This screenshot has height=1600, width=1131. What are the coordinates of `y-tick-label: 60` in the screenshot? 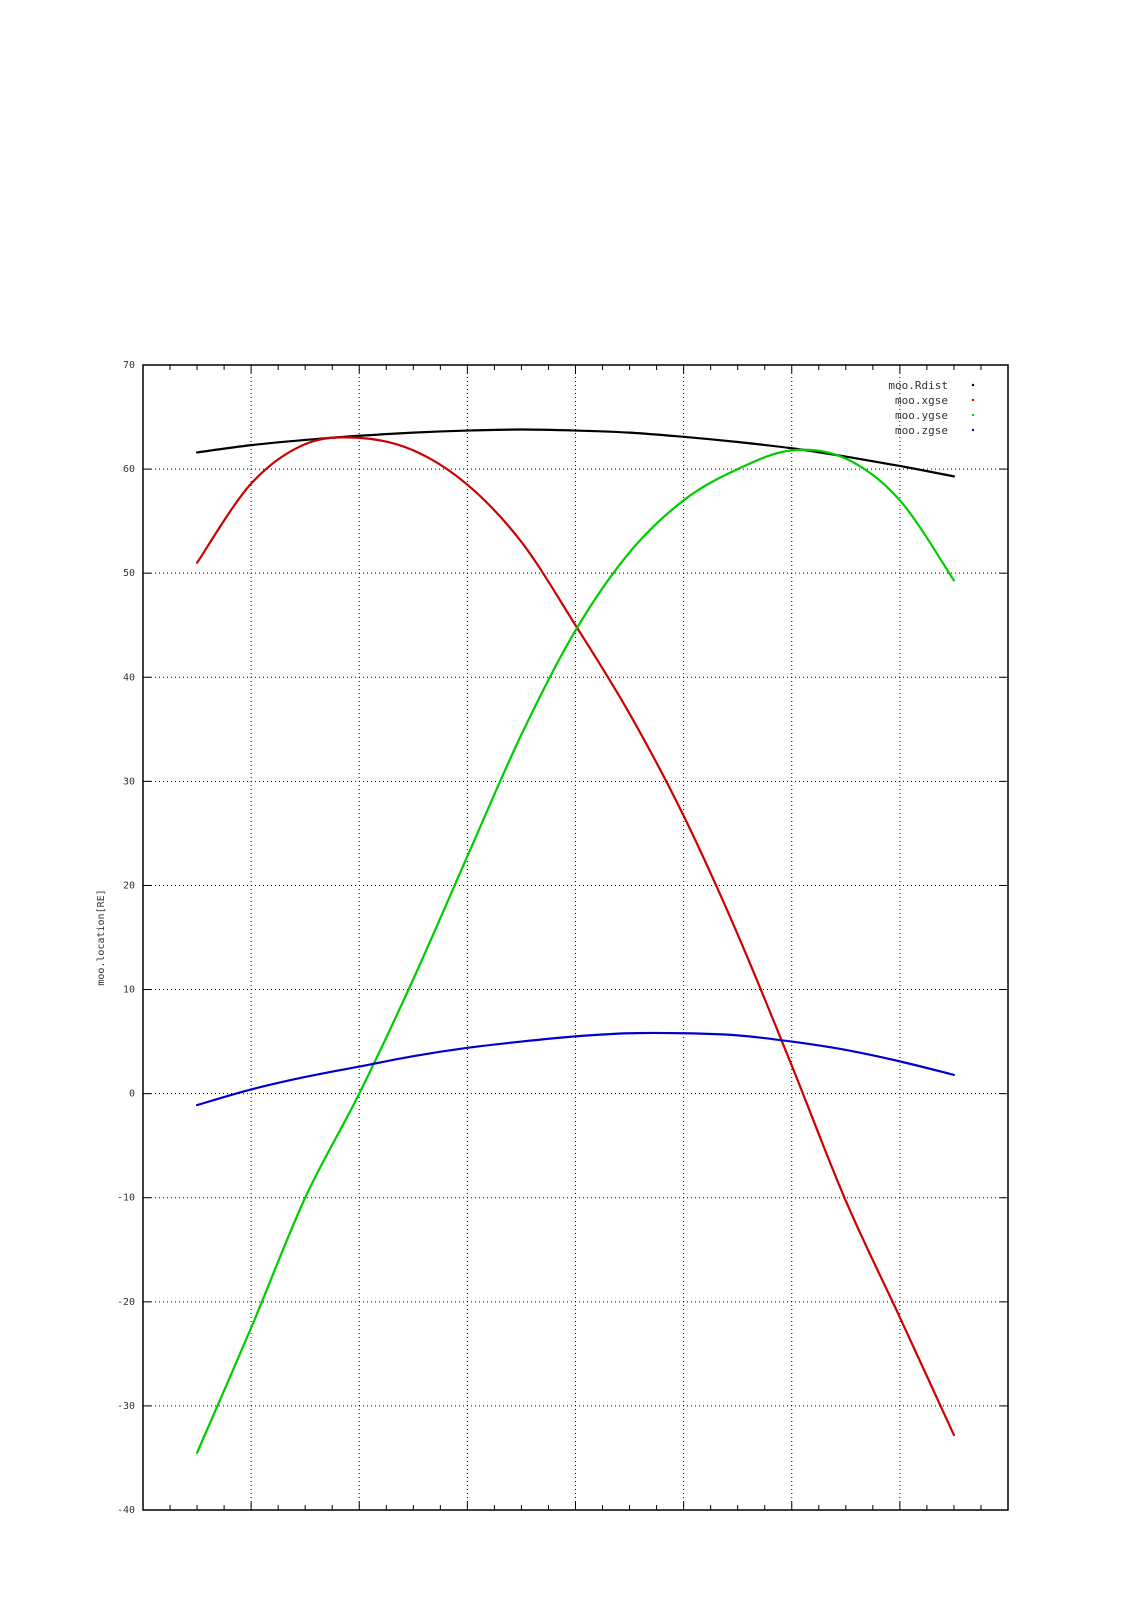 It's located at (129, 469).